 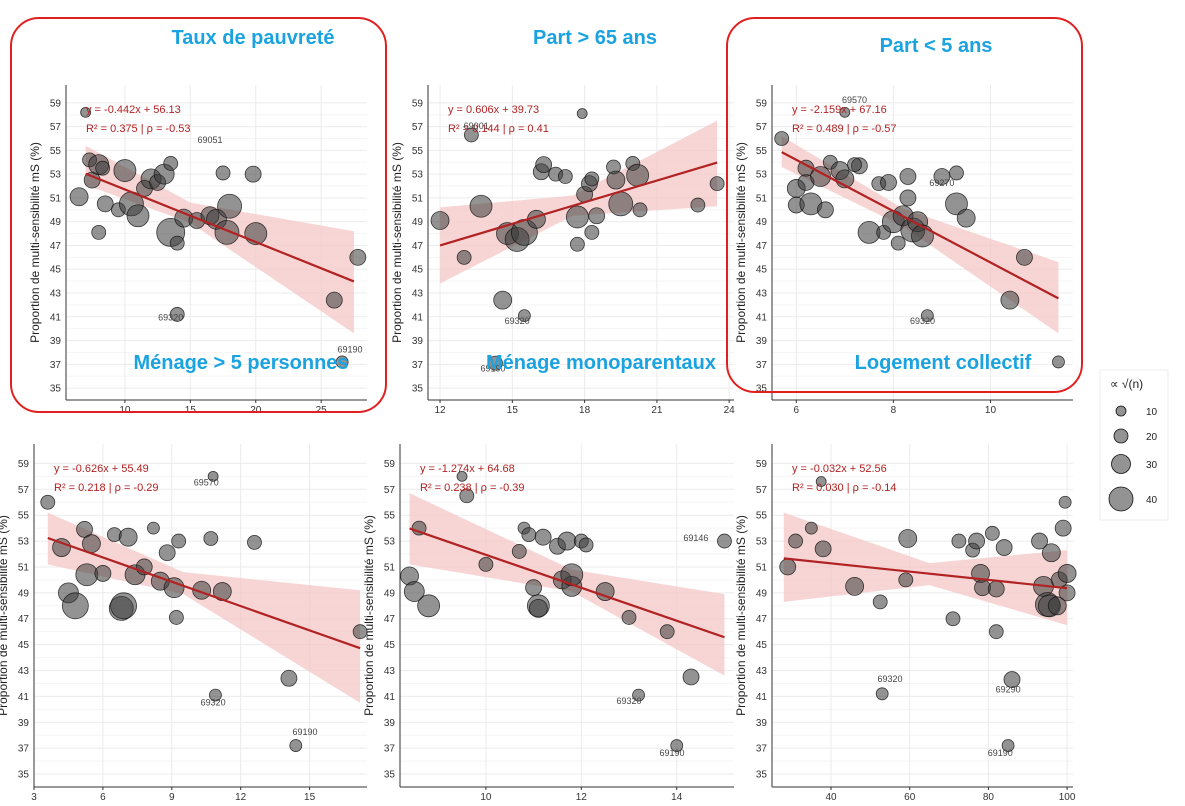 I want to click on x-tick-label: 9, so click(x=172, y=797).